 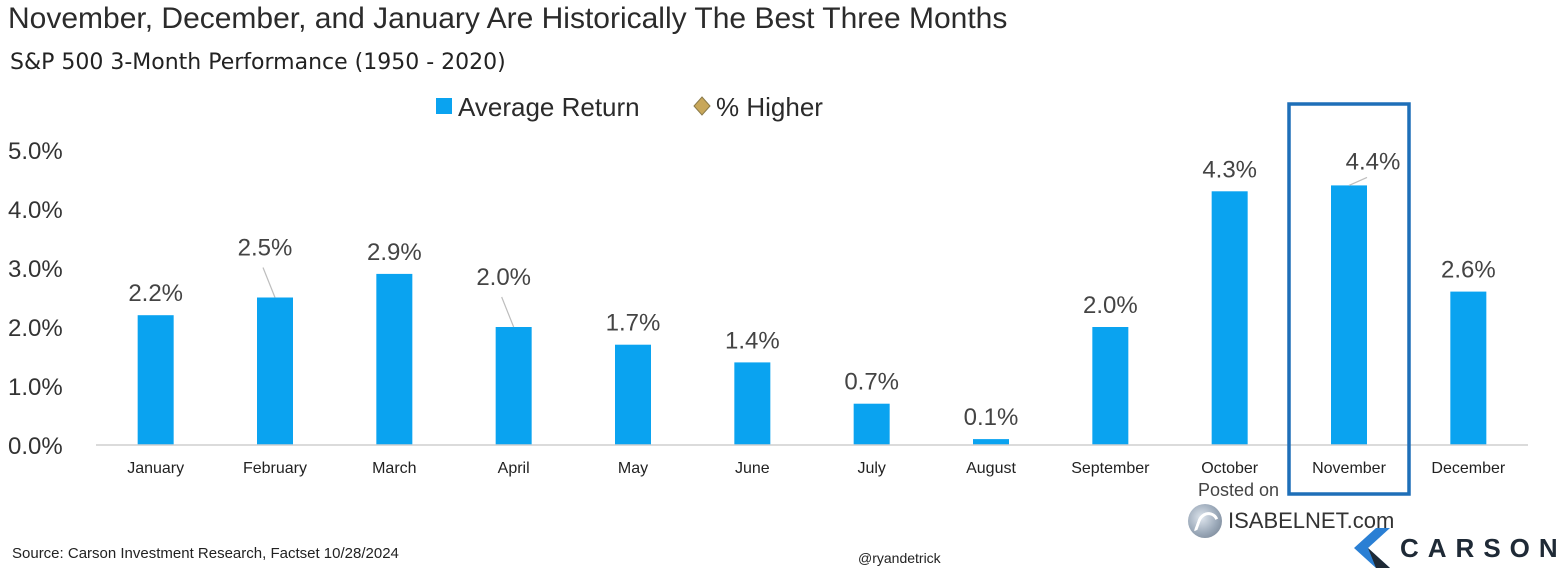 What do you see at coordinates (1311, 520) in the screenshot?
I see `isabelnet-text: ISABELNET.com` at bounding box center [1311, 520].